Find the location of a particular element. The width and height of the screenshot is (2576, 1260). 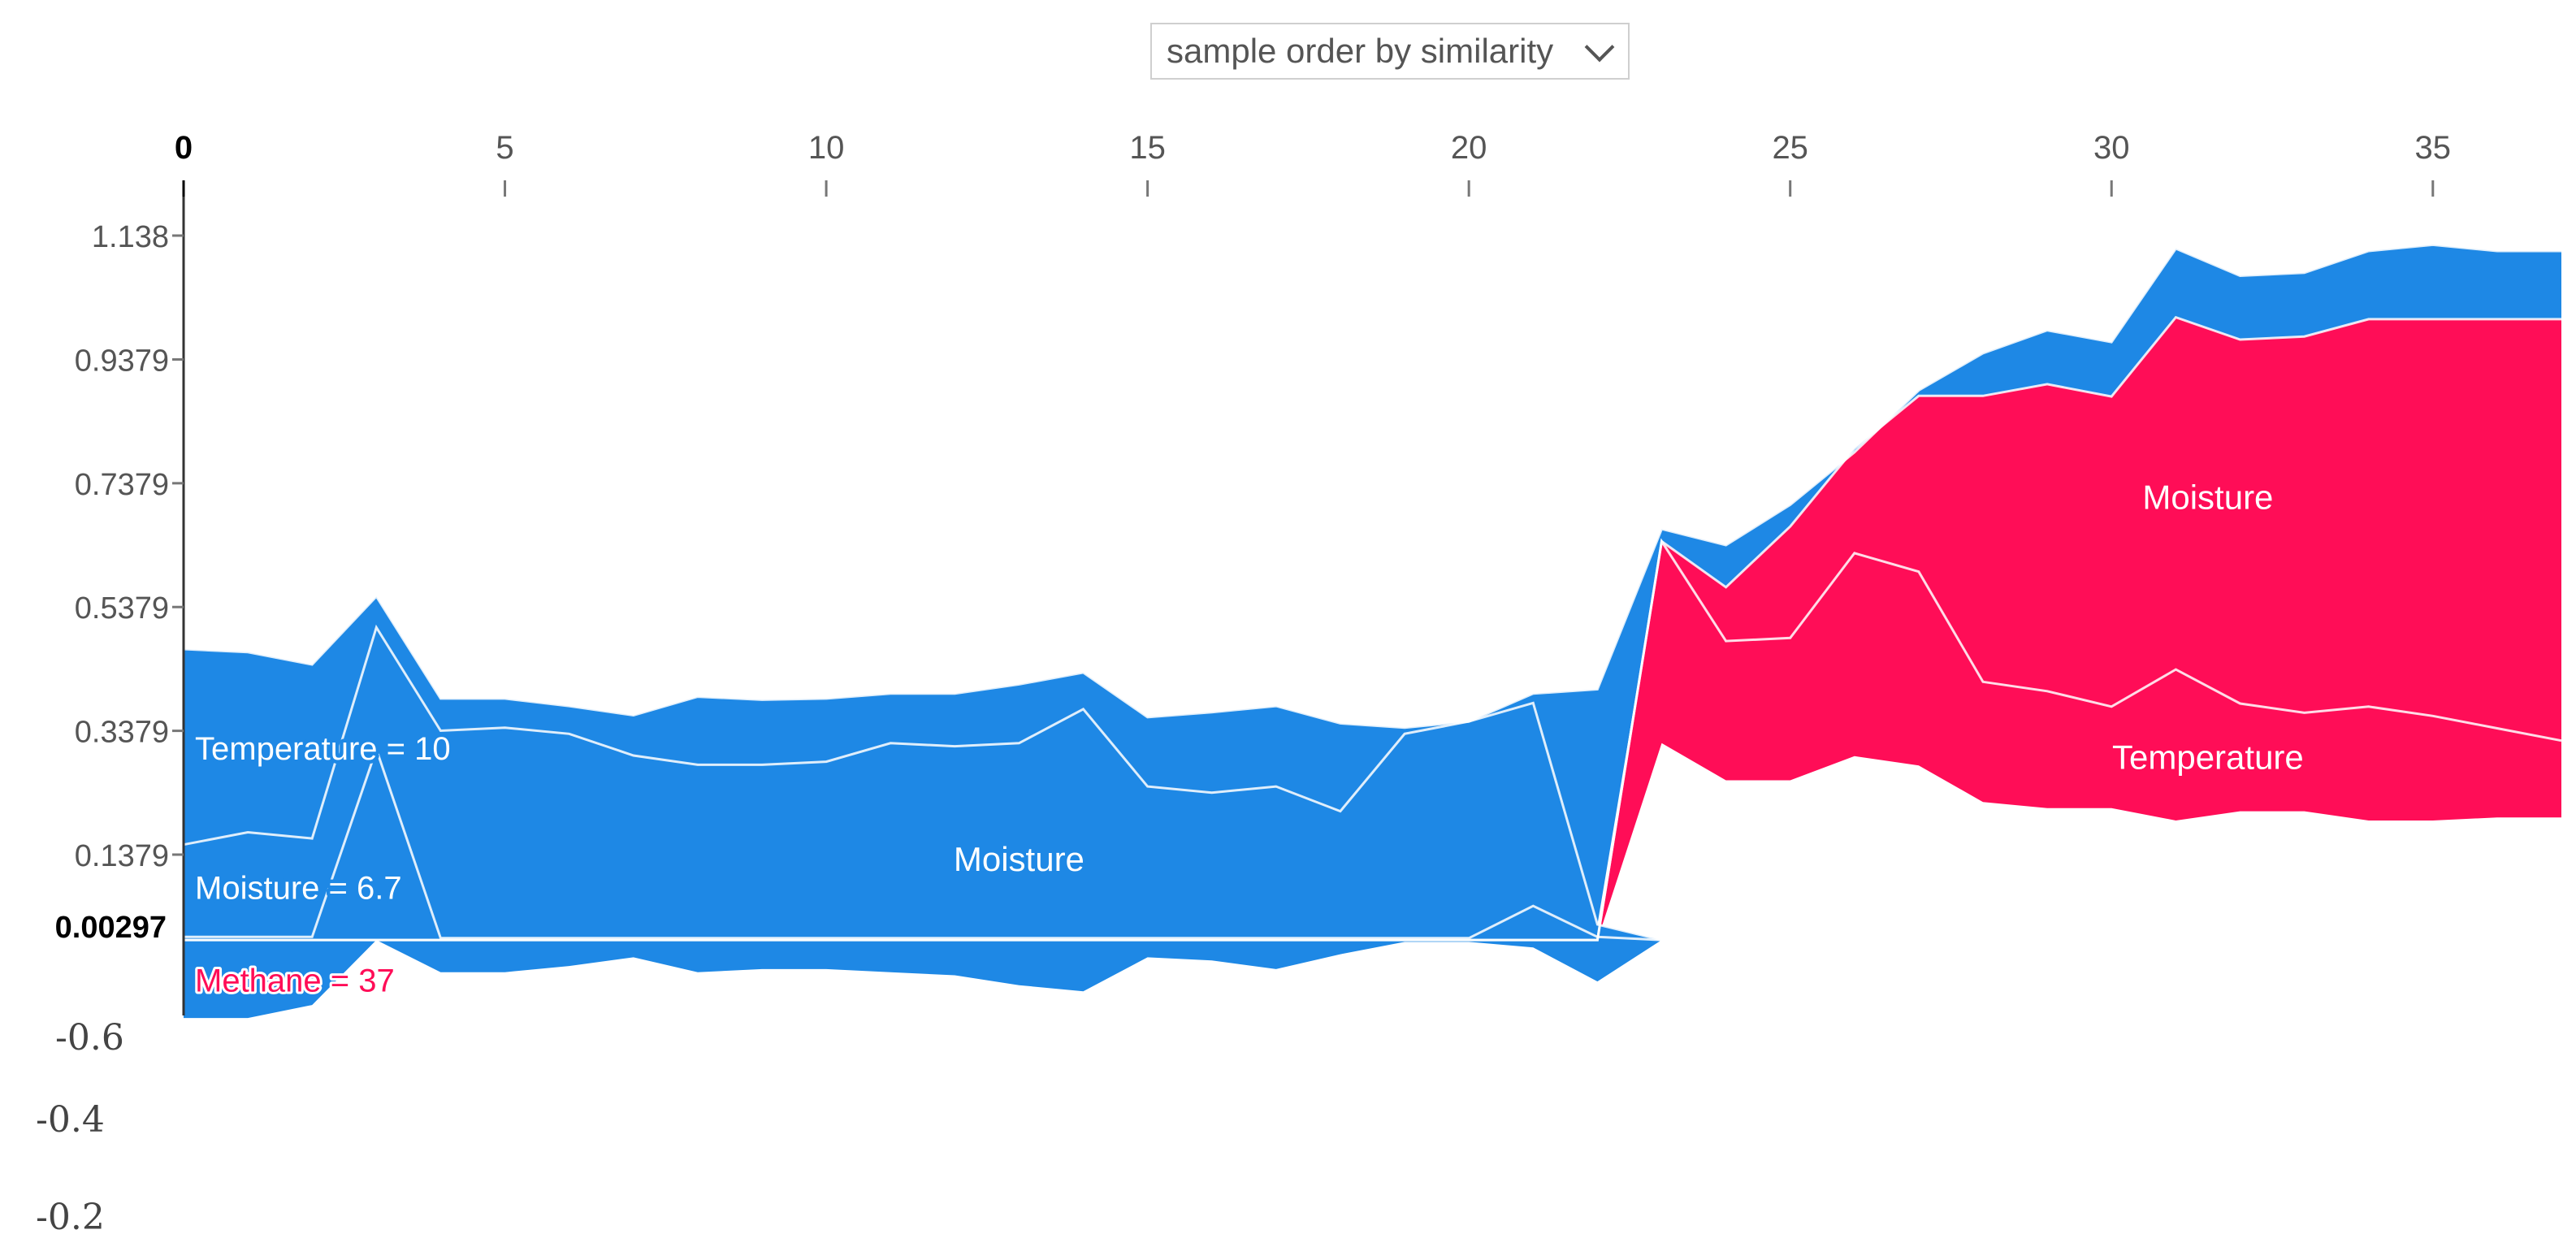

feature-label: Methane = 37 is located at coordinates (295, 981).